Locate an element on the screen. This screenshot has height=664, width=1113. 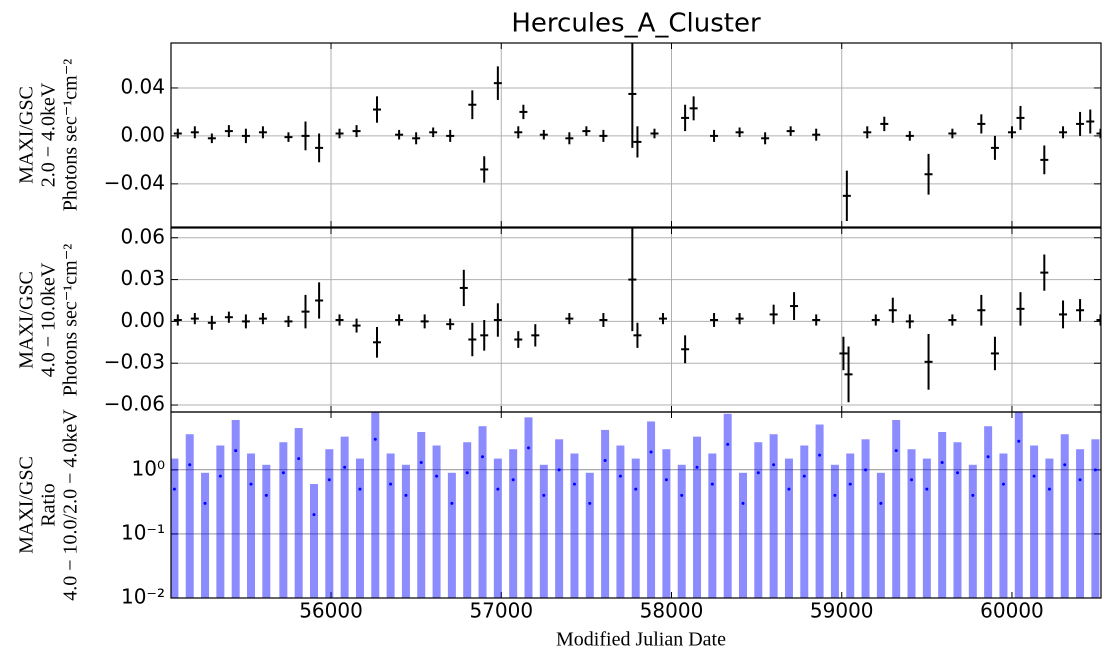
x-tick-label: 56000 is located at coordinates (331, 611).